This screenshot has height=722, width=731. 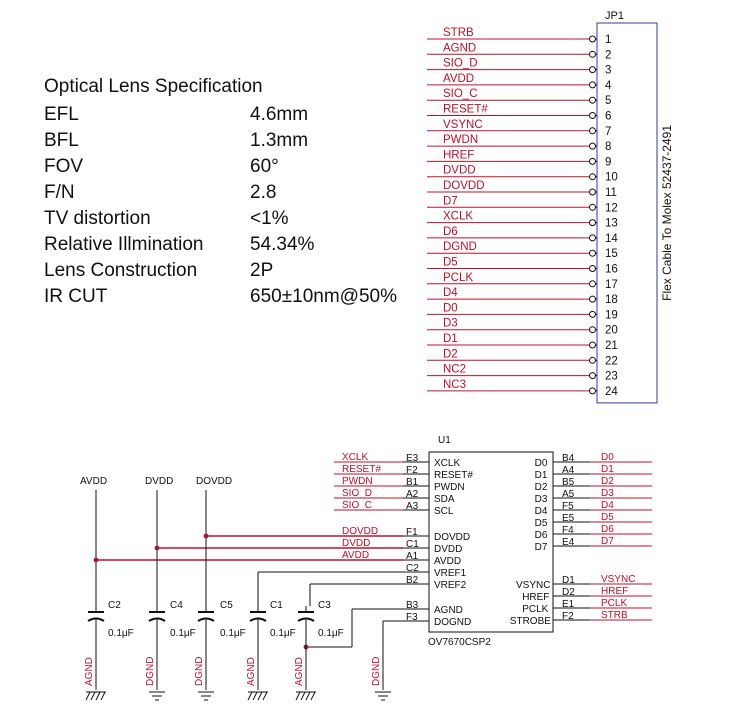 I want to click on connector-pin-net: HREF, so click(x=458, y=155).